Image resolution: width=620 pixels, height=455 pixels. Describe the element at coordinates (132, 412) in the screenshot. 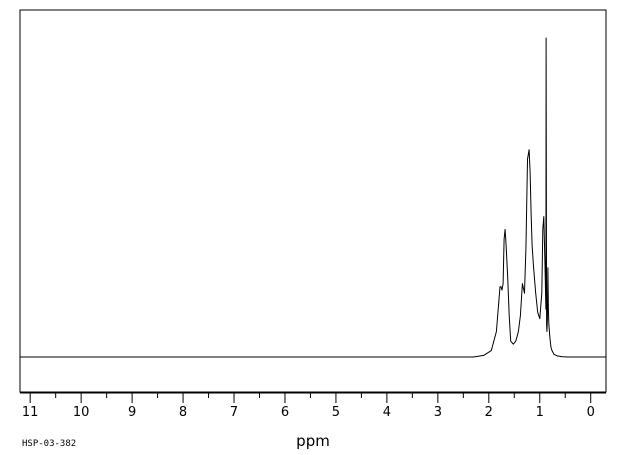

I see `x-tick-label: 9` at that location.